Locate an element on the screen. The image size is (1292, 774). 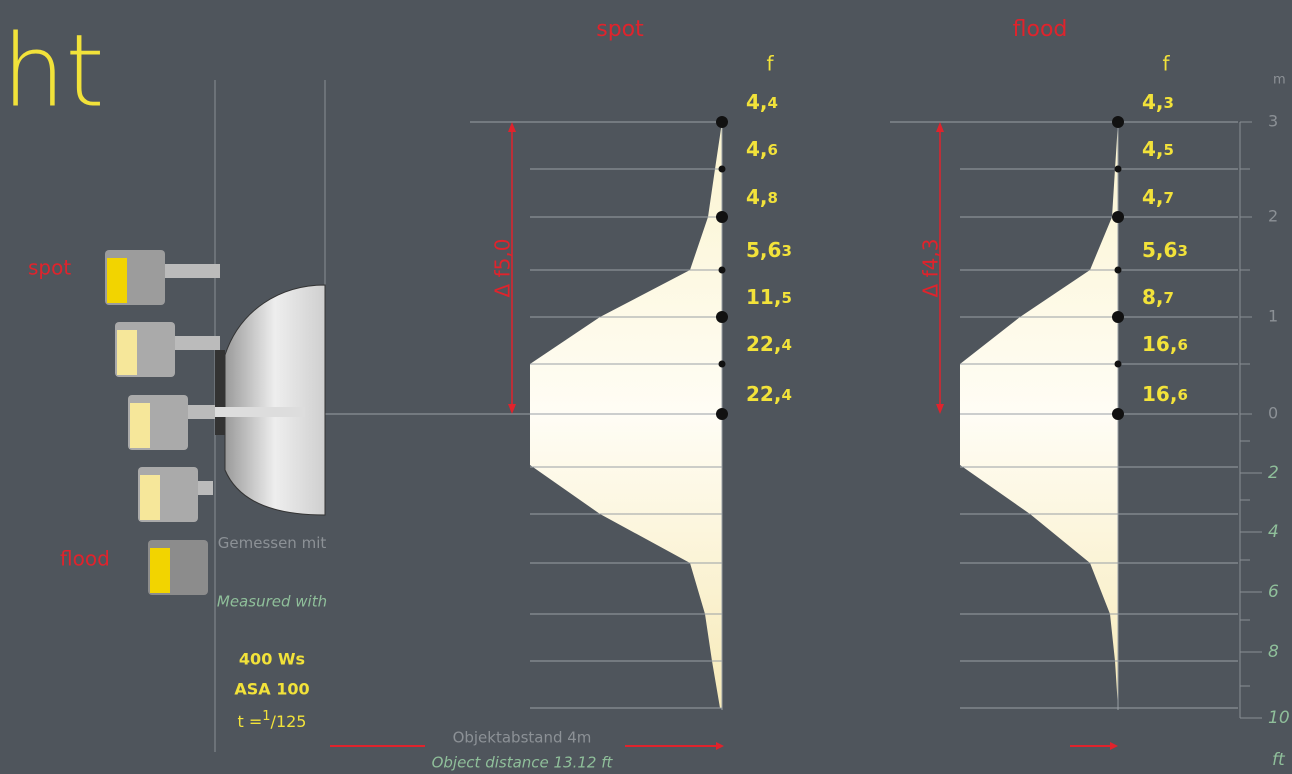
lamp-icons is located at coordinates (215, 422).